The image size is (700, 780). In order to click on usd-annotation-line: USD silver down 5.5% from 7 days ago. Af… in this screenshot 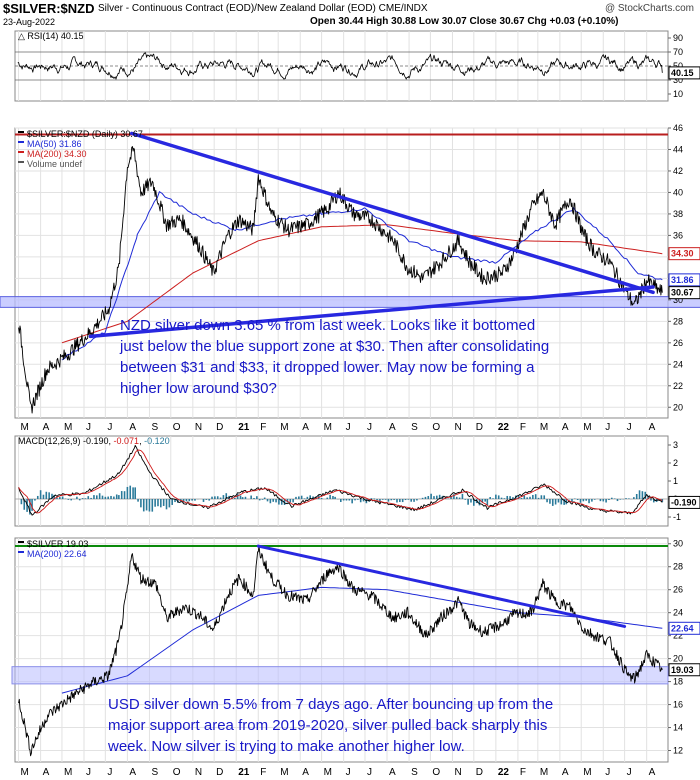, I will do `click(330, 704)`.